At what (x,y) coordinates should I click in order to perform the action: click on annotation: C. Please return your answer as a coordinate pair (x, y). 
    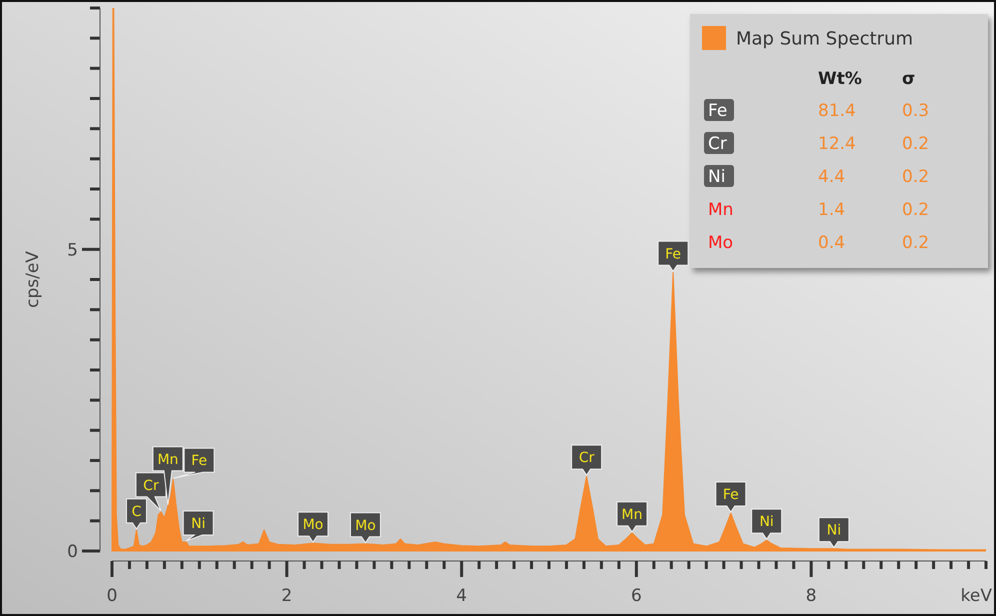
    Looking at the image, I should click on (137, 512).